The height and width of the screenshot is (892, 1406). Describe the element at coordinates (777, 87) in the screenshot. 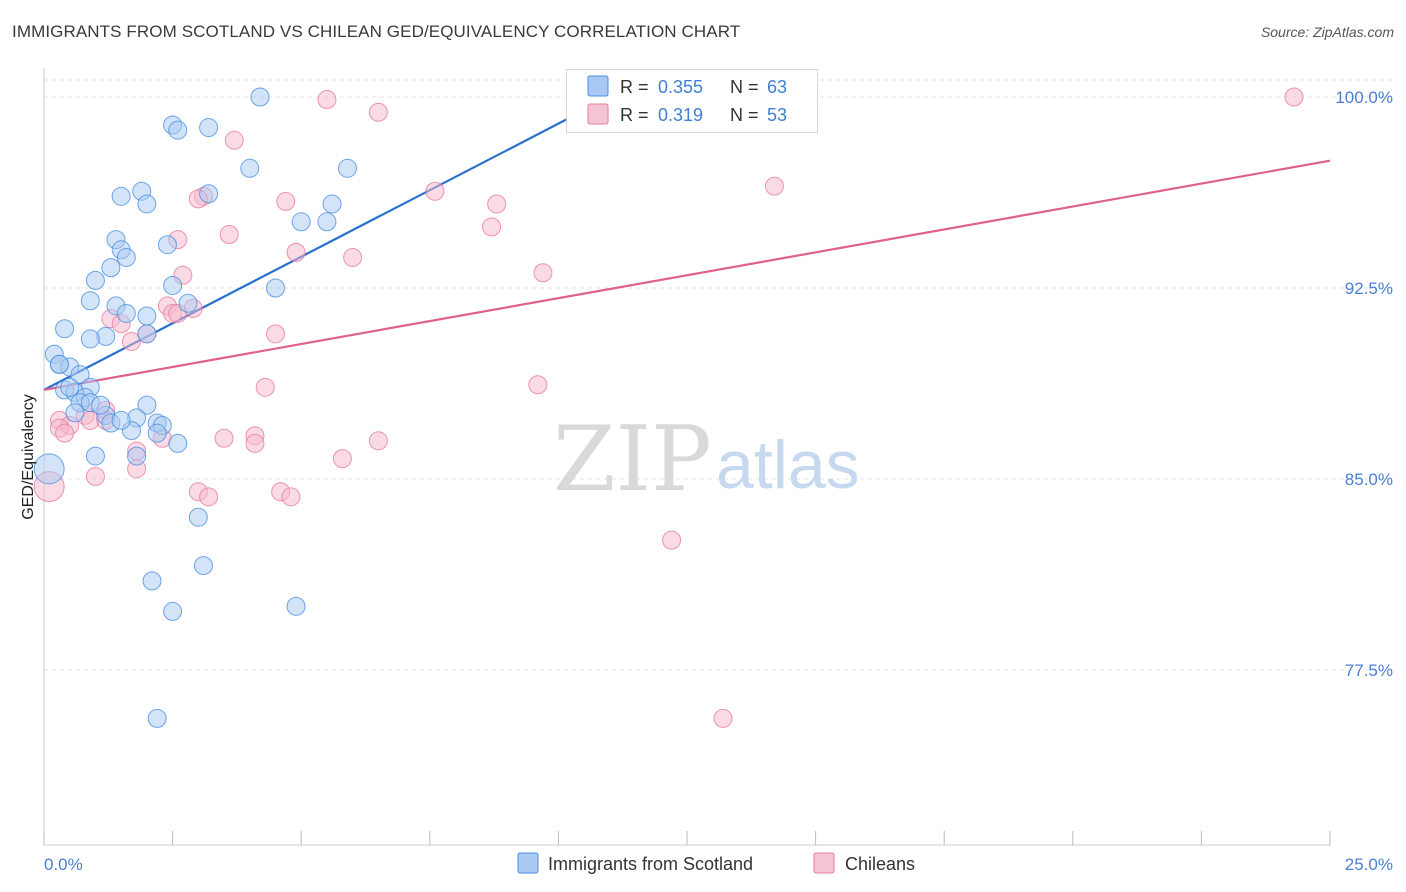

I see `stats-n-value-scotland: 63` at that location.